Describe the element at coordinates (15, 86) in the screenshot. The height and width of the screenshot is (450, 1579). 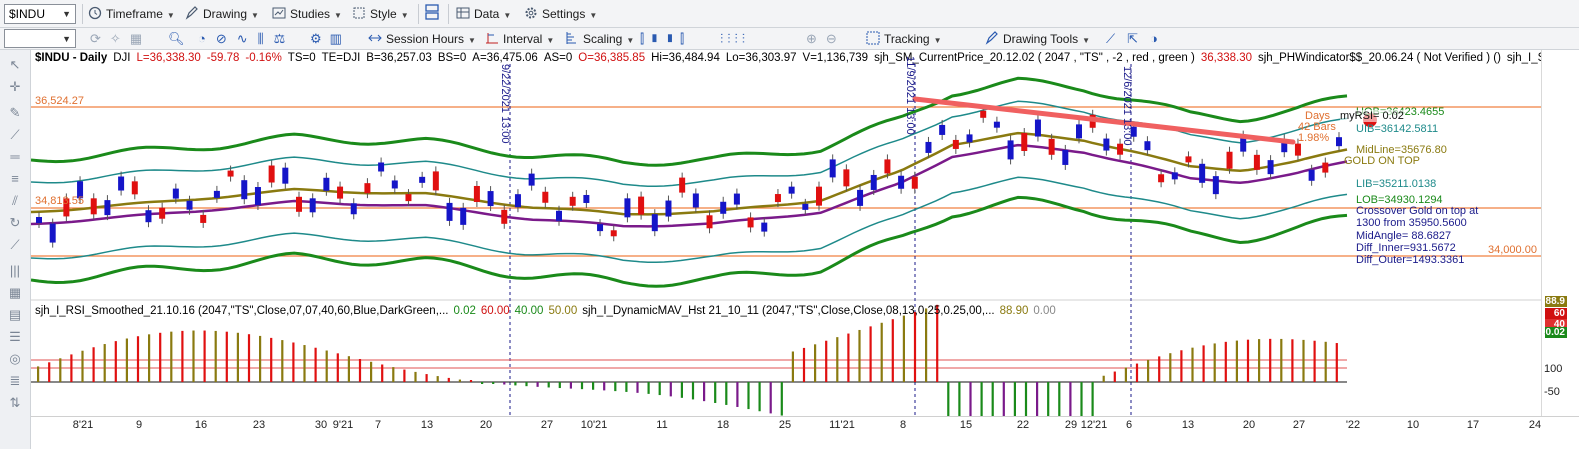
I see `crosshair-icon: ✛` at that location.